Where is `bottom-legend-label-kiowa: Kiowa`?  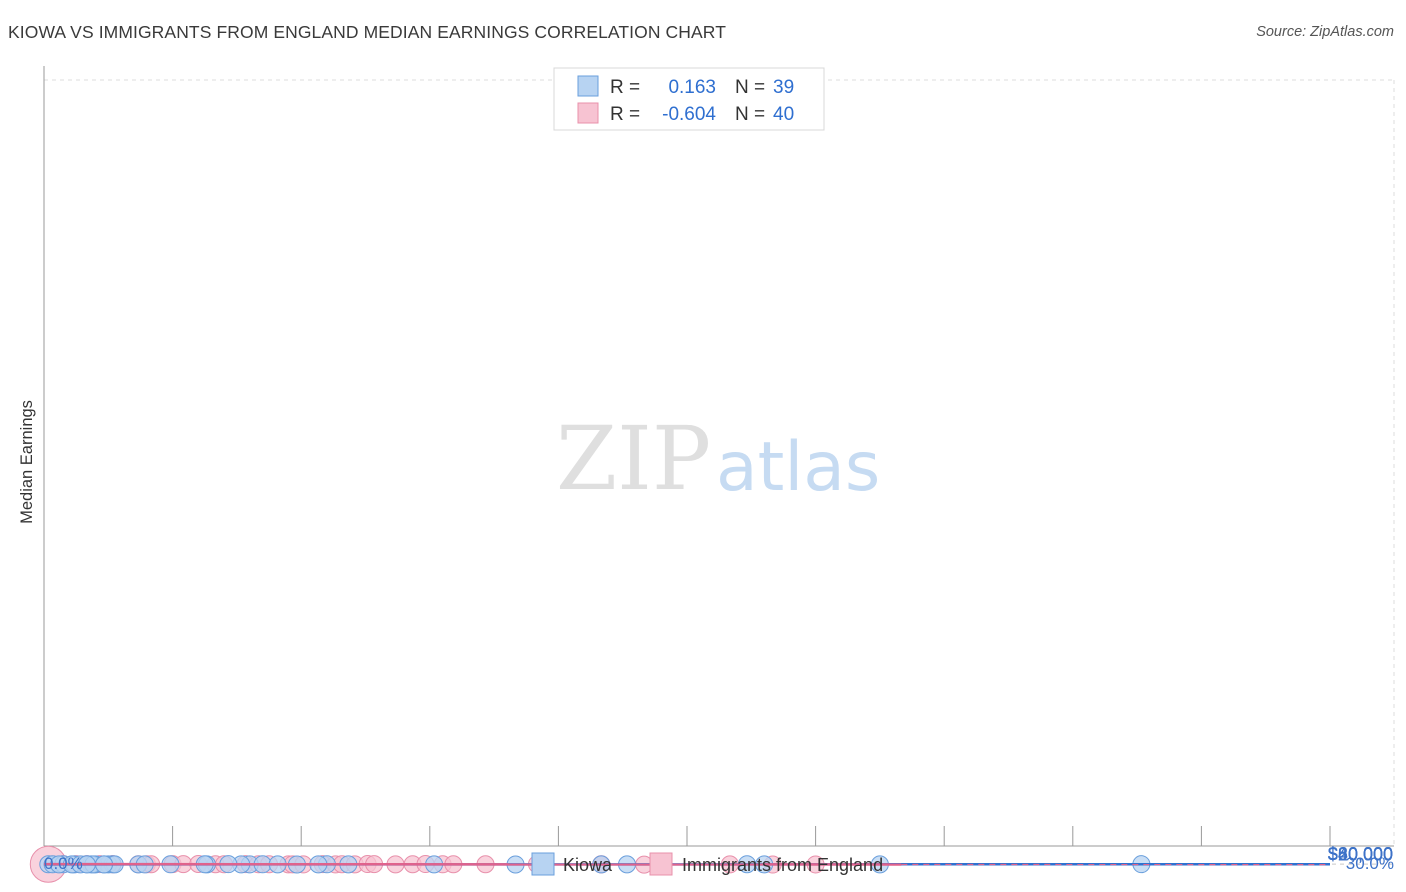 bottom-legend-label-kiowa: Kiowa is located at coordinates (588, 865).